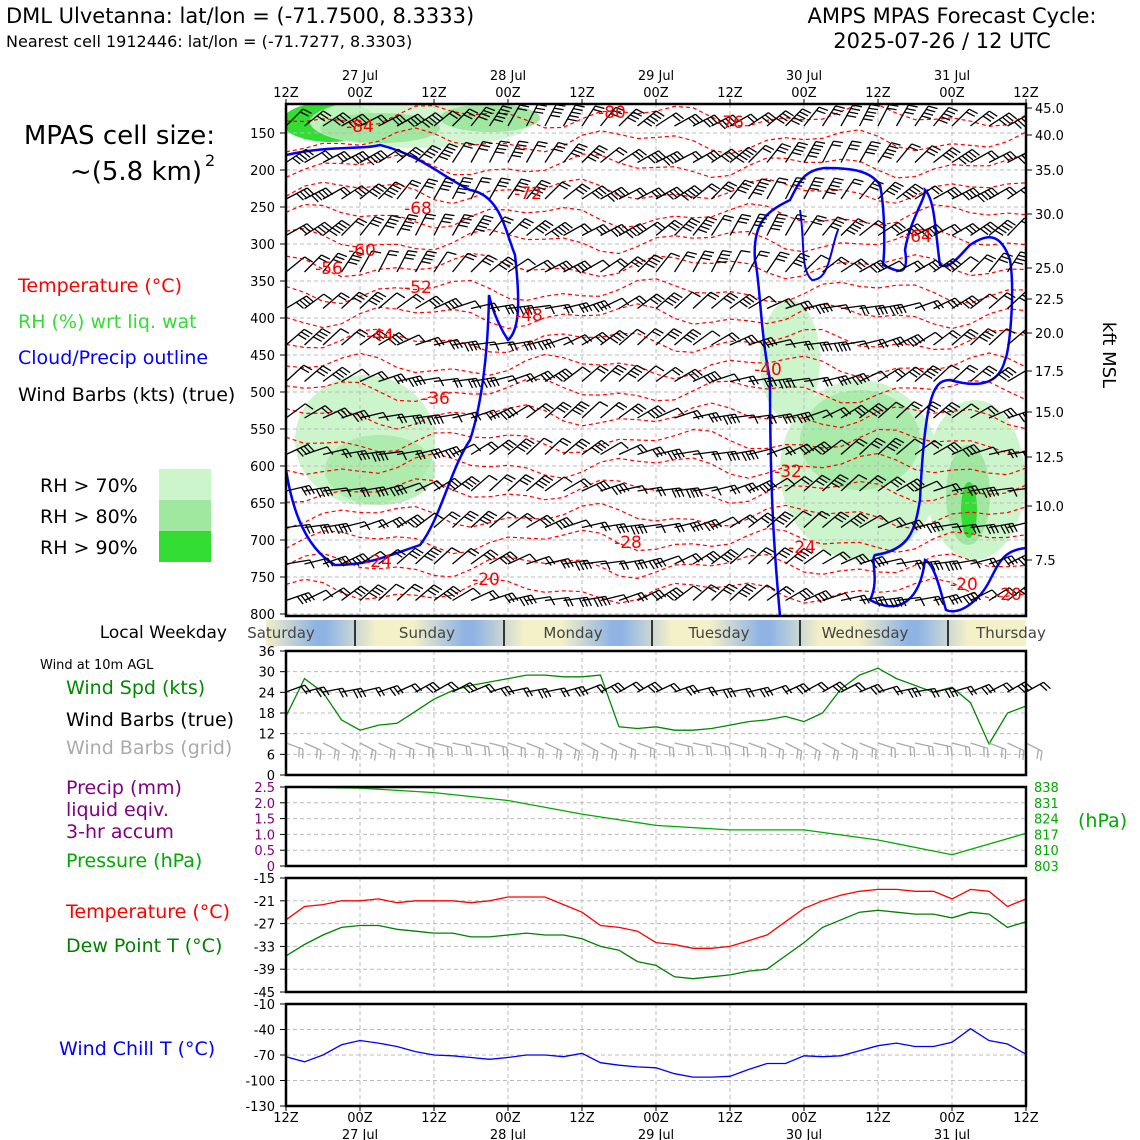 This screenshot has height=1140, width=1140. What do you see at coordinates (427, 633) in the screenshot?
I see `weekday-name: Sunday` at bounding box center [427, 633].